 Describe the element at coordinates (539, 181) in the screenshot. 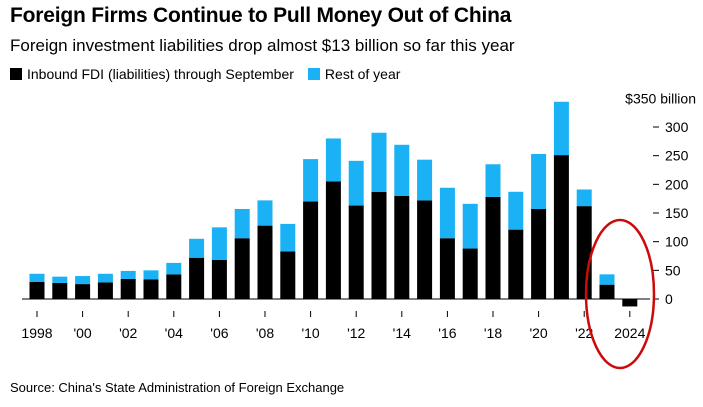

I see `bar-rest-of-year-2020` at that location.